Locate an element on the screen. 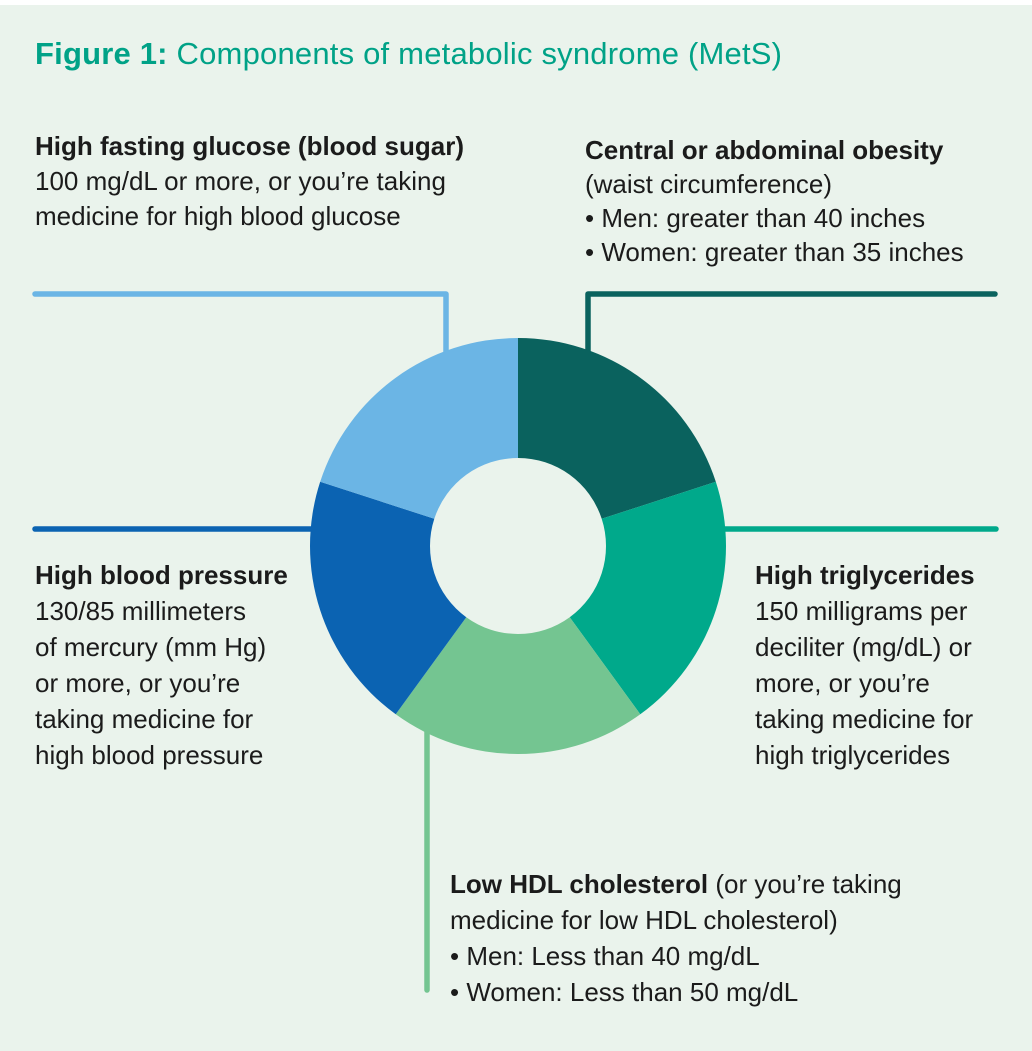 The width and height of the screenshot is (1032, 1051). triglycerides-line-2: deciliter (mg/dL) or is located at coordinates (863, 647).